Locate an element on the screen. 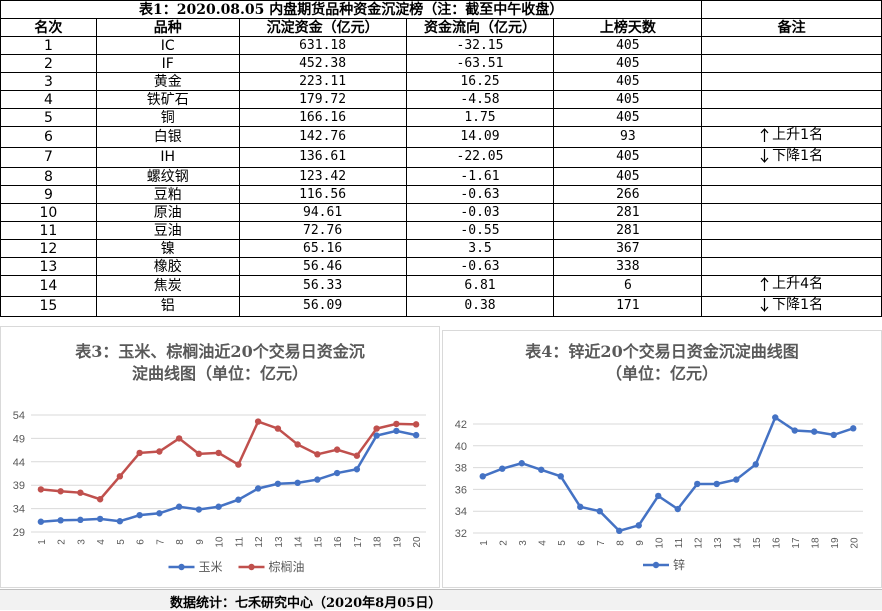 This screenshot has height=611, width=882. cell-amount: 179.72 is located at coordinates (322, 99).